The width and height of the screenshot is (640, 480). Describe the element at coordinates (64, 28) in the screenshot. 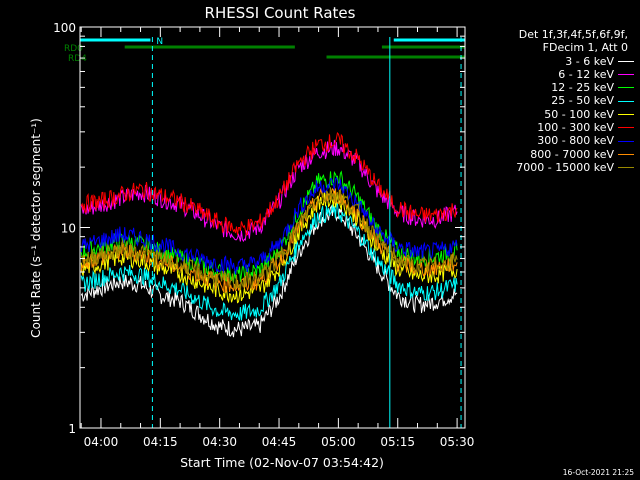

I see `y-tick-label-2: 100` at that location.